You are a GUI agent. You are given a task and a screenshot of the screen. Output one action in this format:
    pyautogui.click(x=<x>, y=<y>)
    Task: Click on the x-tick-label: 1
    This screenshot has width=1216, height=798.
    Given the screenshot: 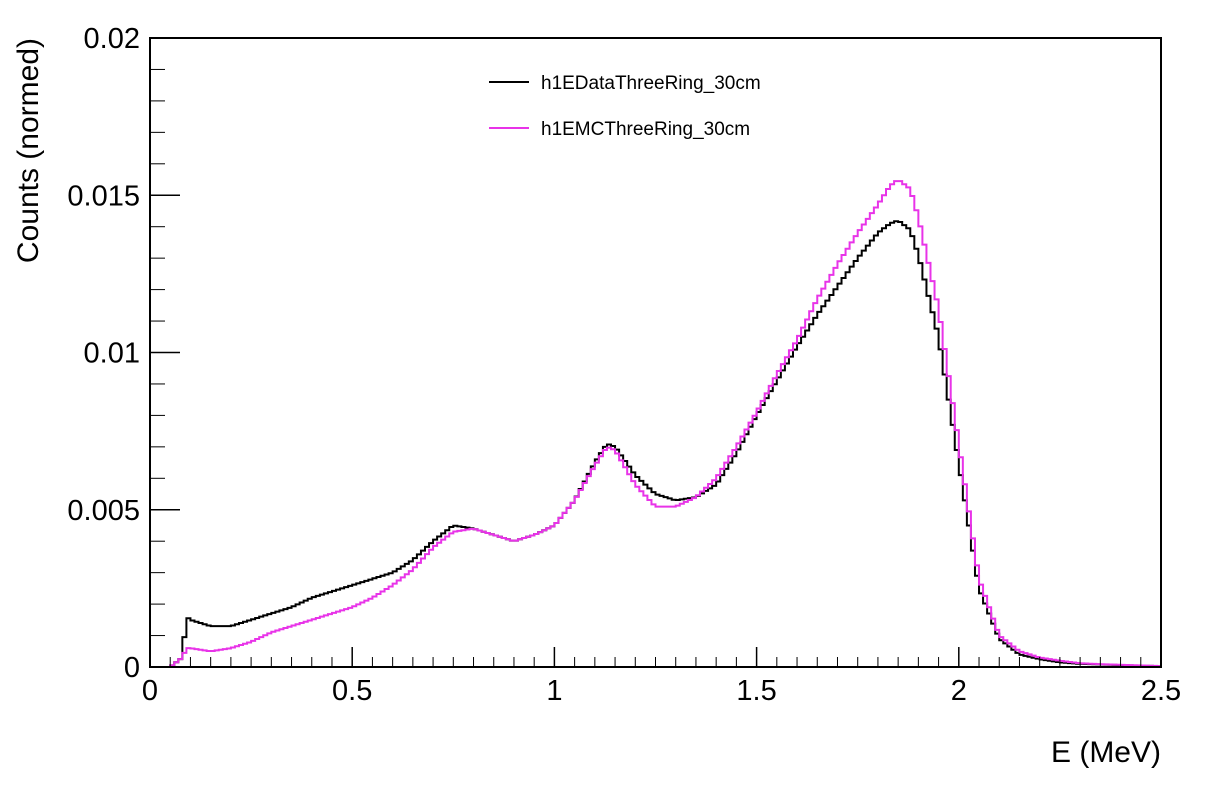 What is the action you would take?
    pyautogui.click(x=554, y=691)
    